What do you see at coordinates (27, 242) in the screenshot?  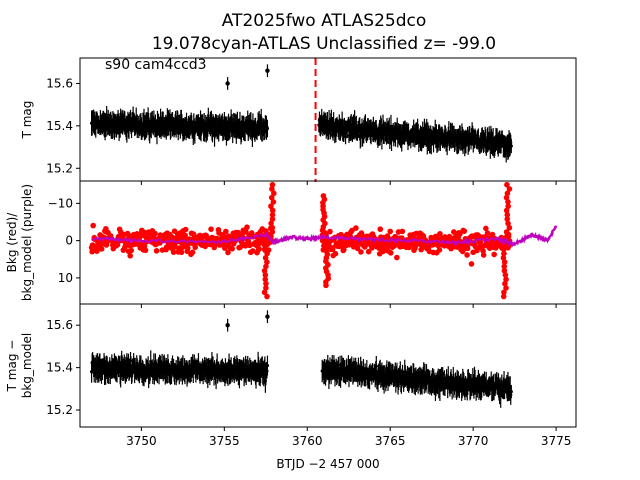 I see `middle-ylabel-line2: bkg_model (purple)` at bounding box center [27, 242].